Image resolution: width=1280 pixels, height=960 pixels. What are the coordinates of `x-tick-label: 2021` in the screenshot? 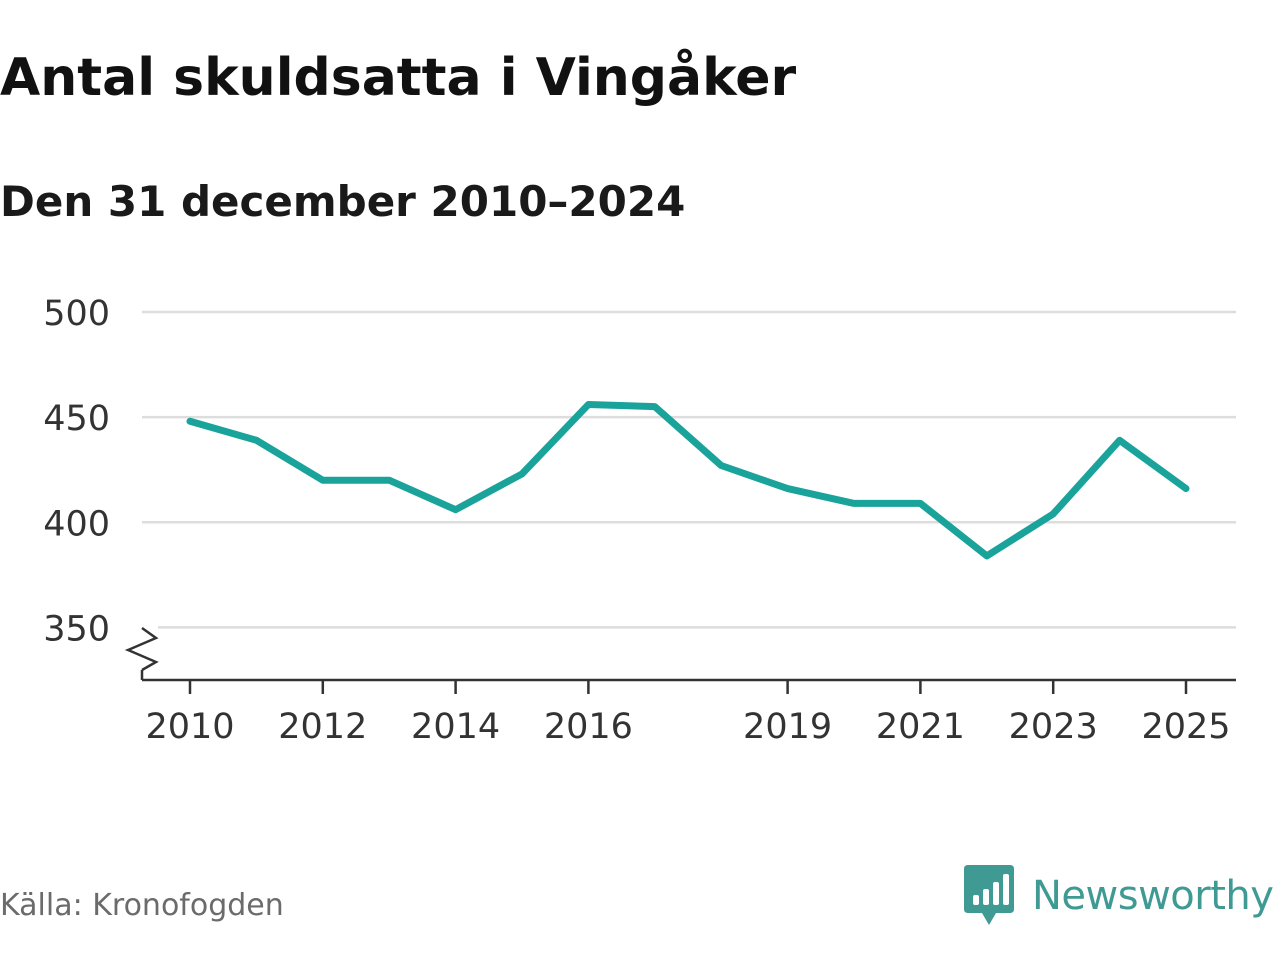 It's located at (920, 727).